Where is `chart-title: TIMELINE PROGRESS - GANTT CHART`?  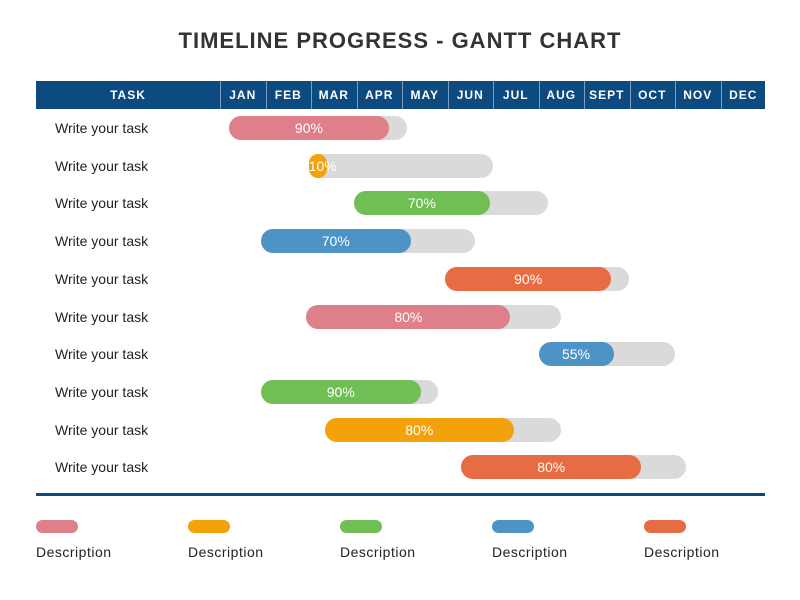 chart-title: TIMELINE PROGRESS - GANTT CHART is located at coordinates (400, 40).